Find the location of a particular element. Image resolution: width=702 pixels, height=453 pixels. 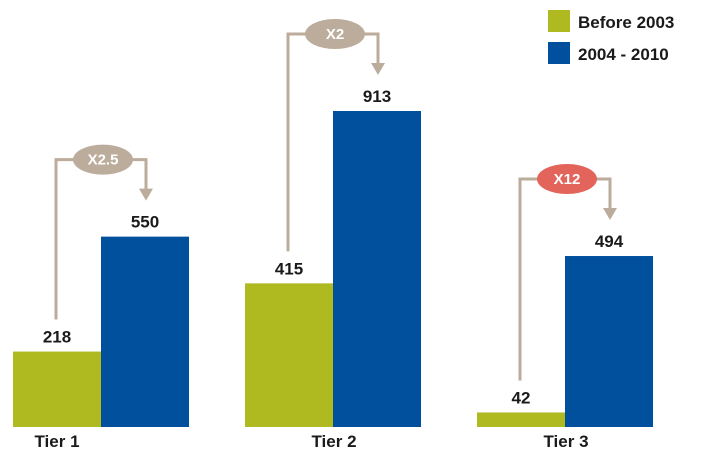

value-label-before-2003-tier-3: 42 is located at coordinates (521, 397).